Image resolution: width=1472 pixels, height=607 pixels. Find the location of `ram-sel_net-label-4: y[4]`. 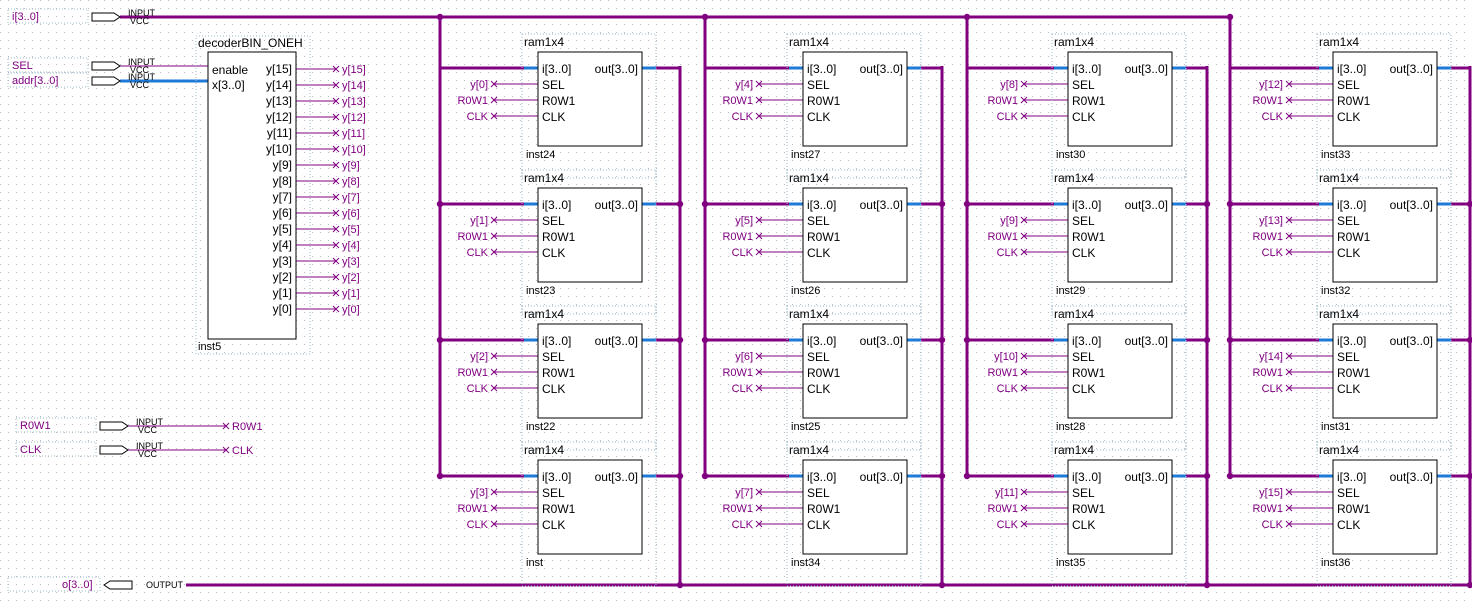

ram-sel_net-label-4: y[4] is located at coordinates (744, 85).